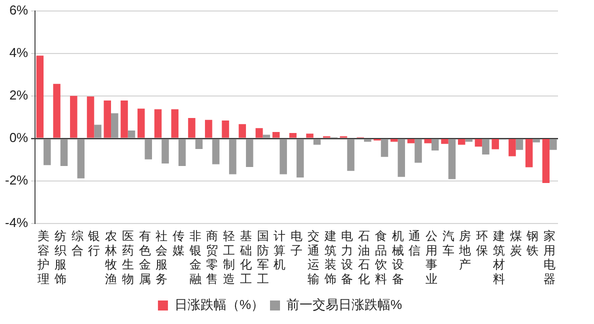 The image size is (594, 324). What do you see at coordinates (16, 222) in the screenshot?
I see `y-tick-label: -4%` at bounding box center [16, 222].